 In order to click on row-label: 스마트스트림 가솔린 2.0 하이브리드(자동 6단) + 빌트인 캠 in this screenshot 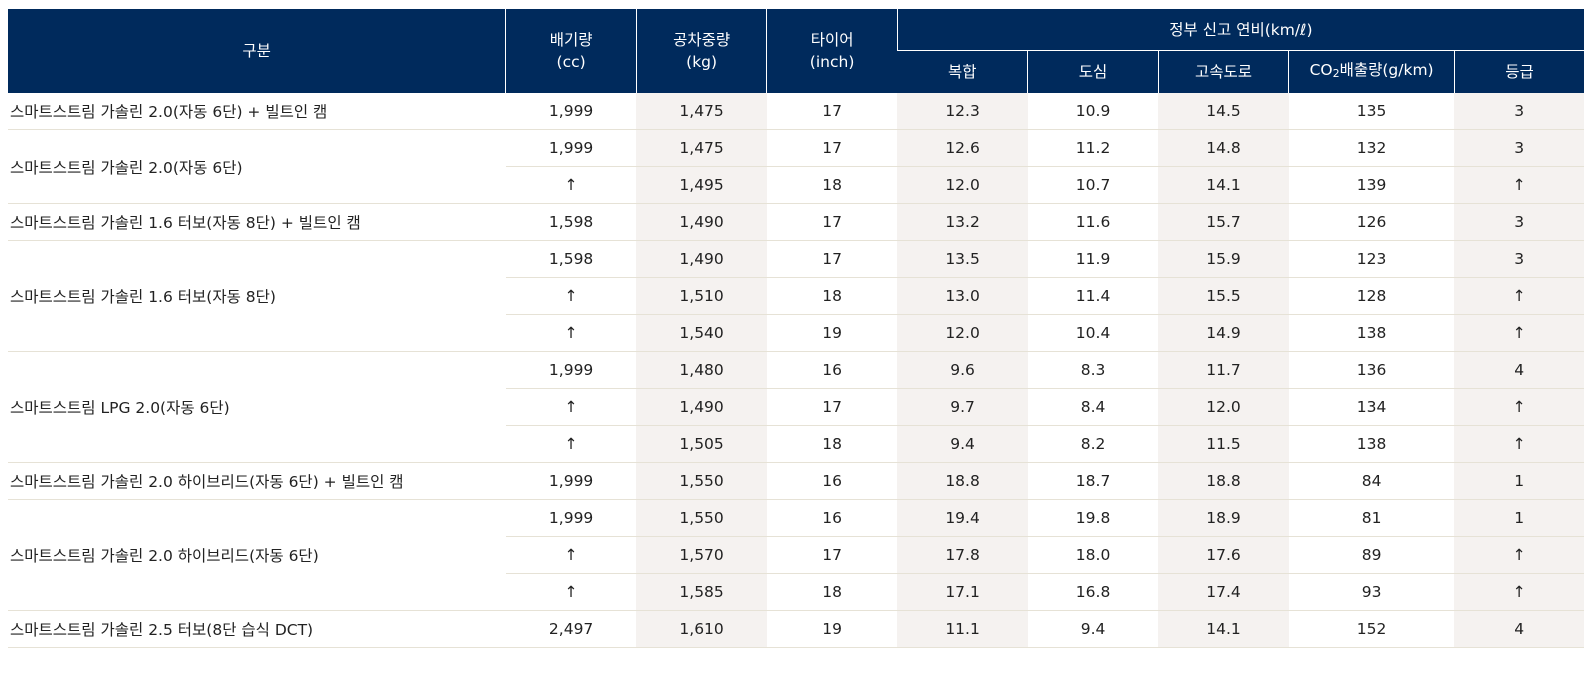, I will do `click(257, 481)`.